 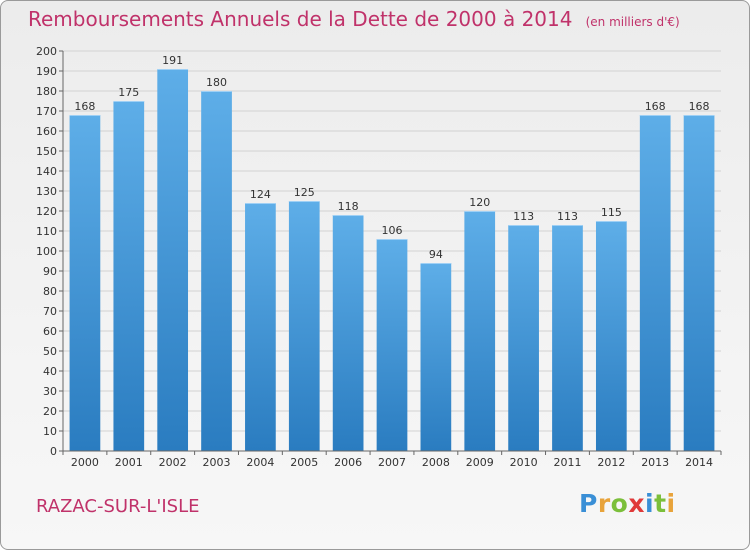 What do you see at coordinates (619, 503) in the screenshot?
I see `logo-letter: o` at bounding box center [619, 503].